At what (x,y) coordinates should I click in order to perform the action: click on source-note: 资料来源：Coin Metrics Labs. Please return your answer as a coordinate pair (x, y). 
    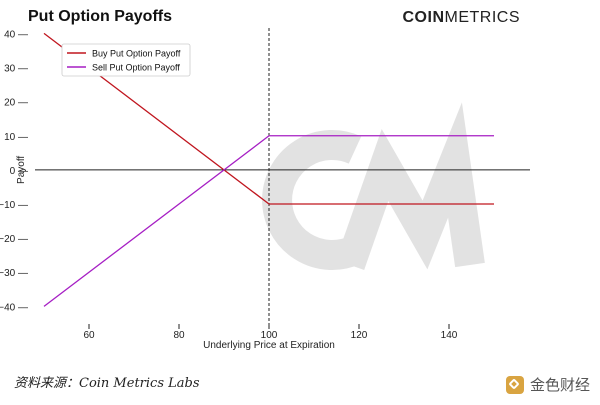
    Looking at the image, I should click on (107, 383).